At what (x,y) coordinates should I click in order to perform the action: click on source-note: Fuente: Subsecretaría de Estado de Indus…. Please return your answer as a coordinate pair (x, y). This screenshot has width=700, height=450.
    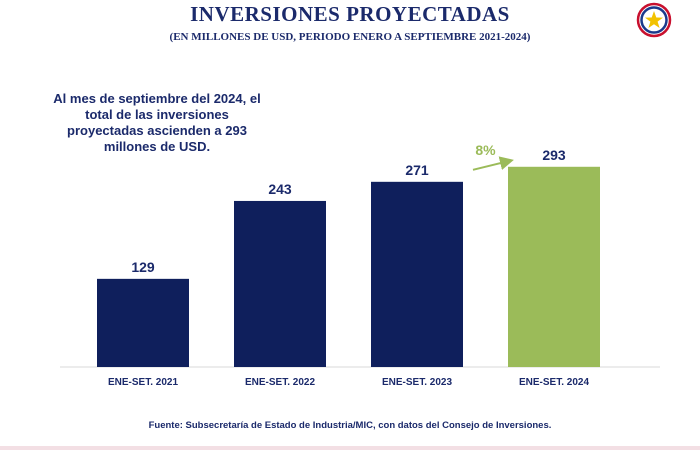
    Looking at the image, I should click on (350, 425).